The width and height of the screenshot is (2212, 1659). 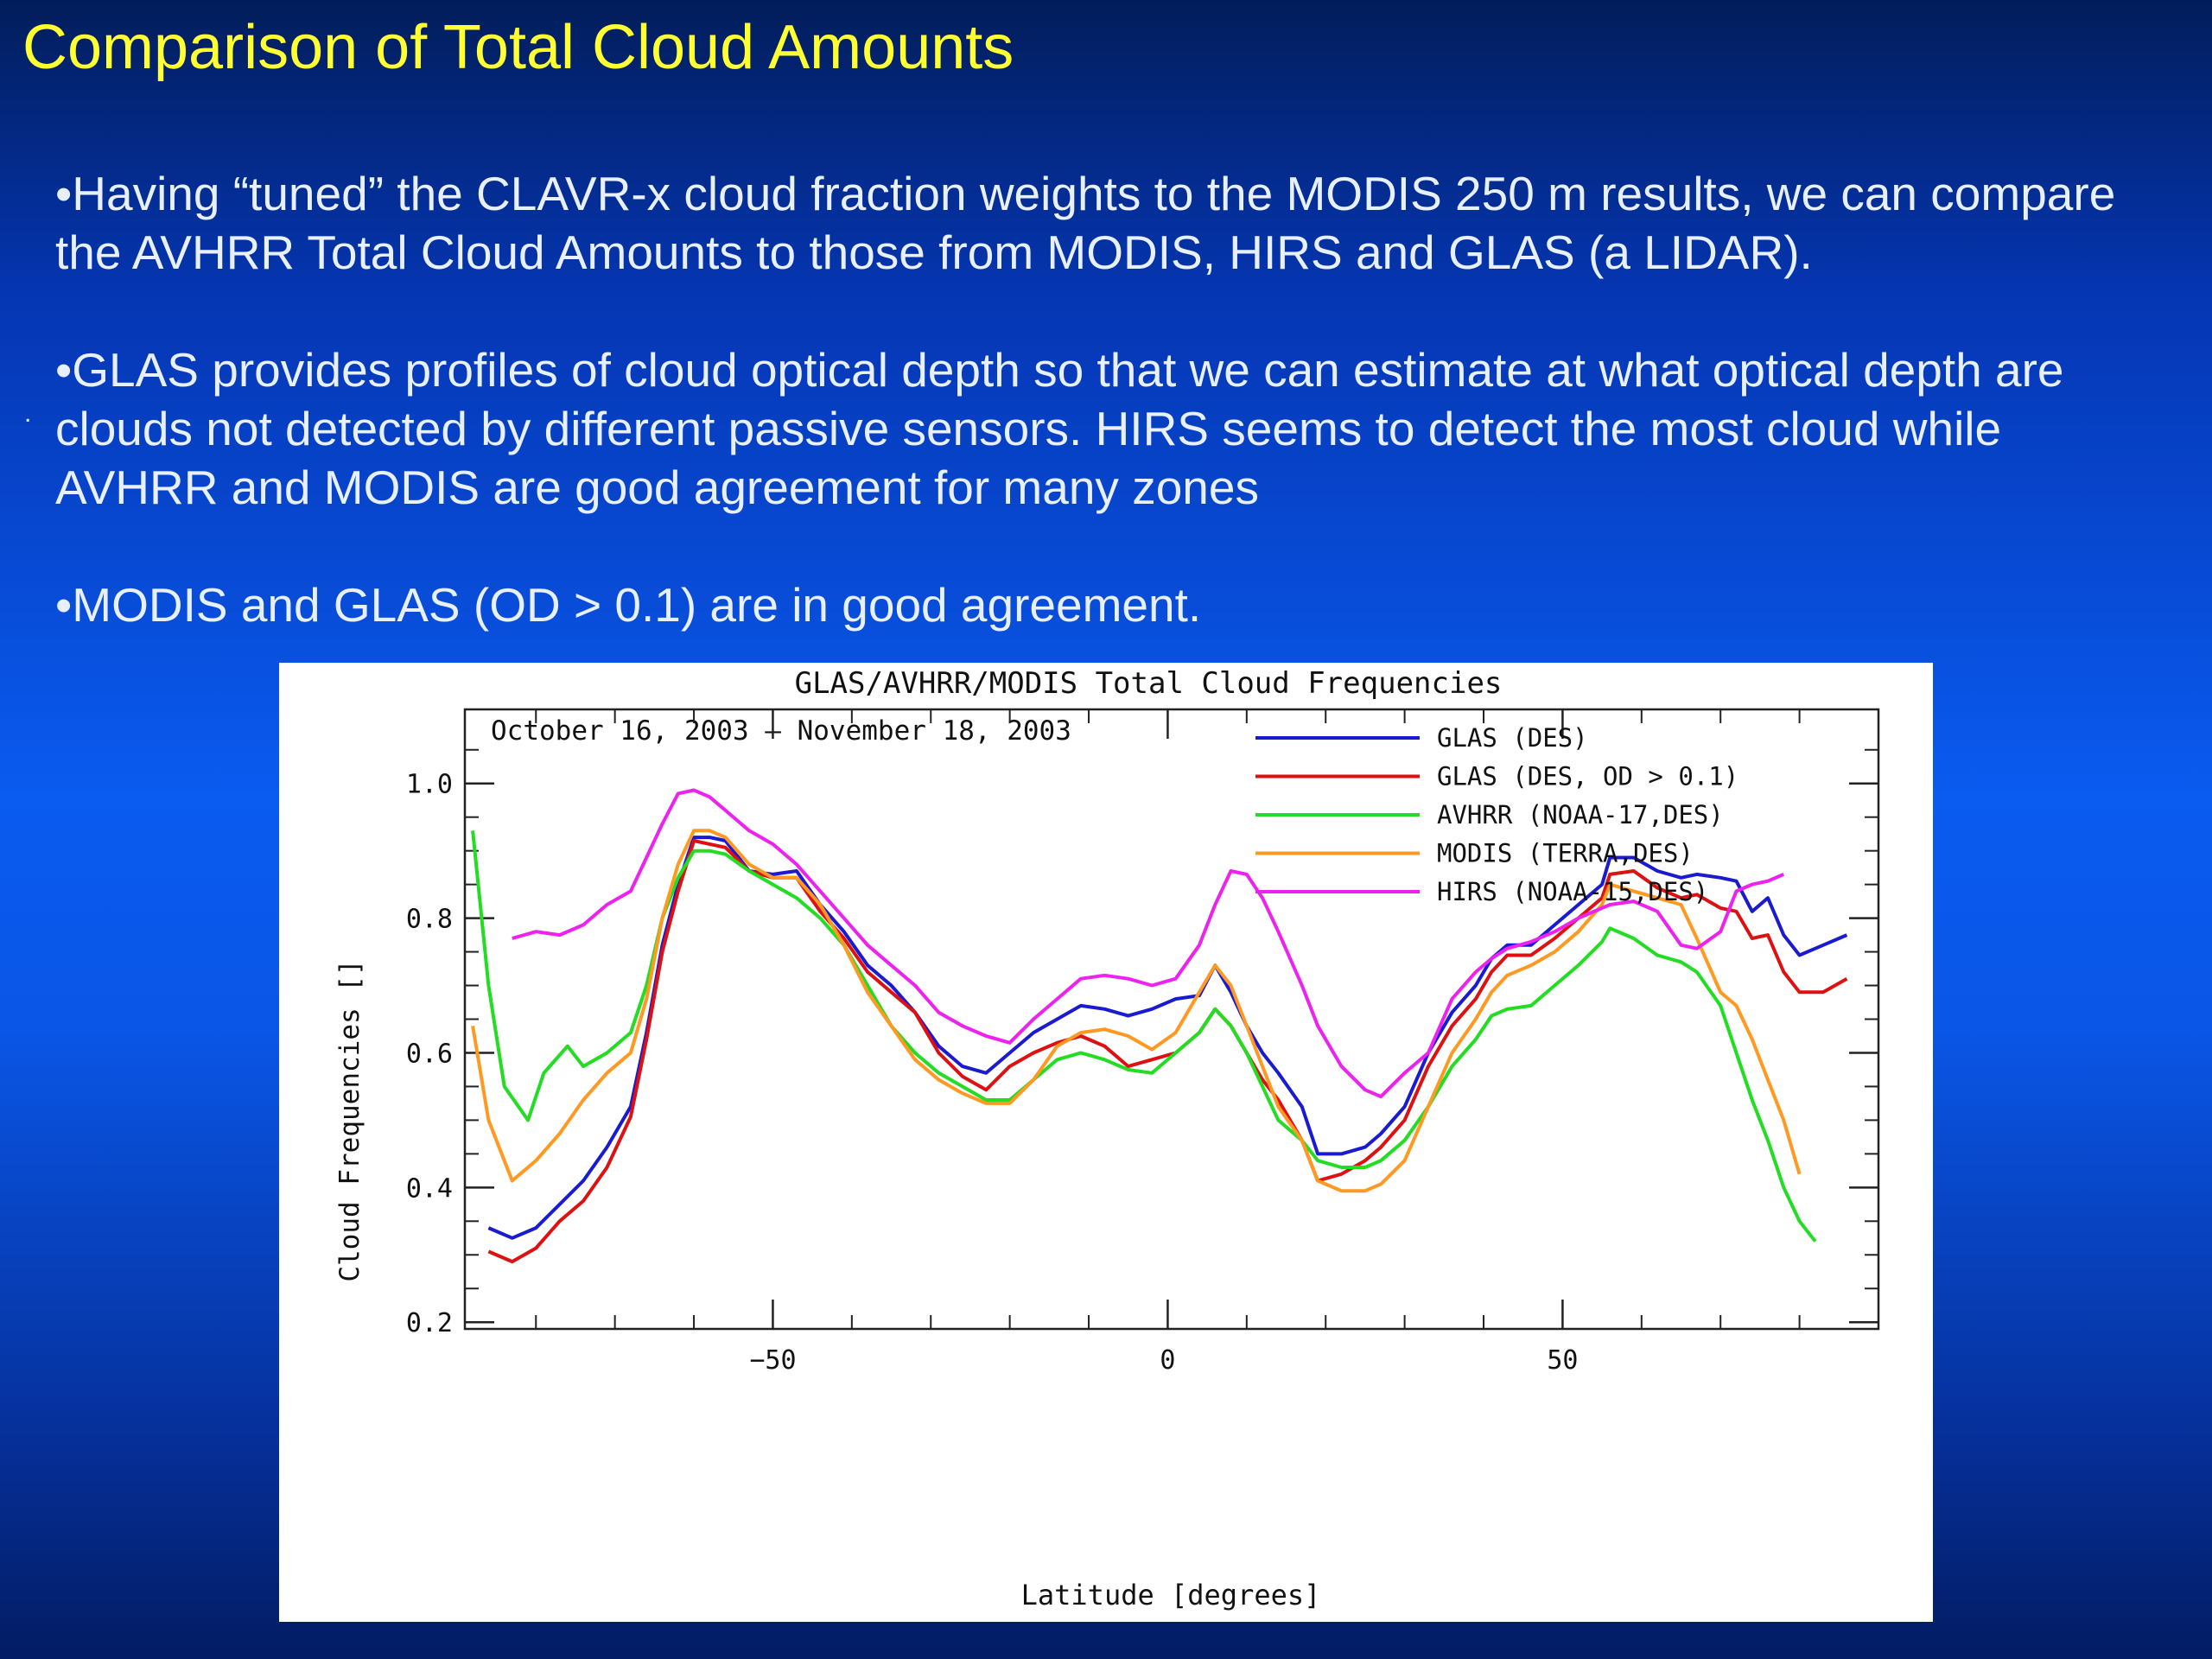 I want to click on x-tick-label: 0, so click(x=1167, y=1360).